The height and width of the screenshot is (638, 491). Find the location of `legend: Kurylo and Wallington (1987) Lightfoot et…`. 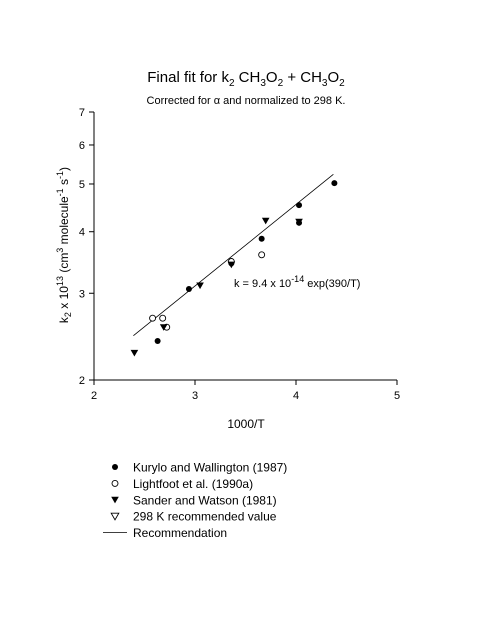

legend: Kurylo and Wallington (1987) Lightfoot et… is located at coordinates (195, 500).